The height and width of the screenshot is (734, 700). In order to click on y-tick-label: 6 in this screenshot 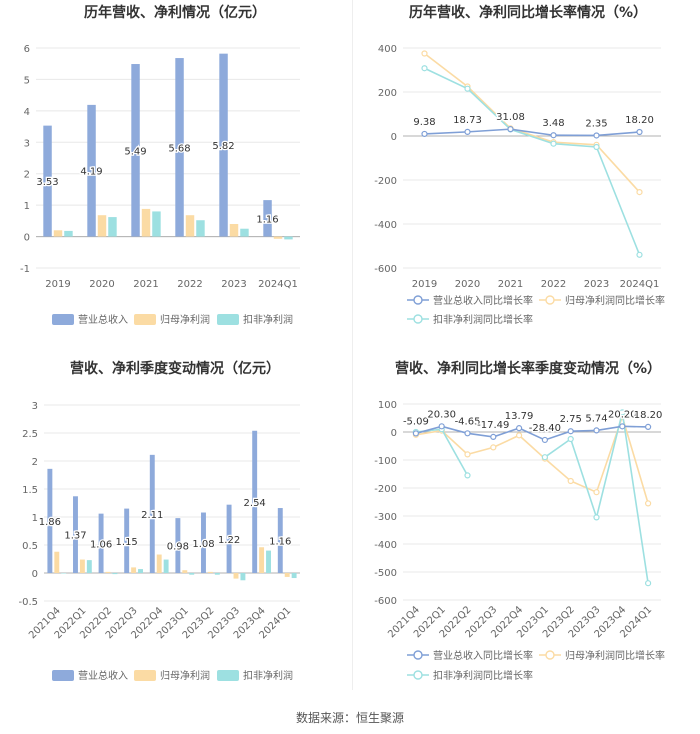, I will do `click(27, 49)`.